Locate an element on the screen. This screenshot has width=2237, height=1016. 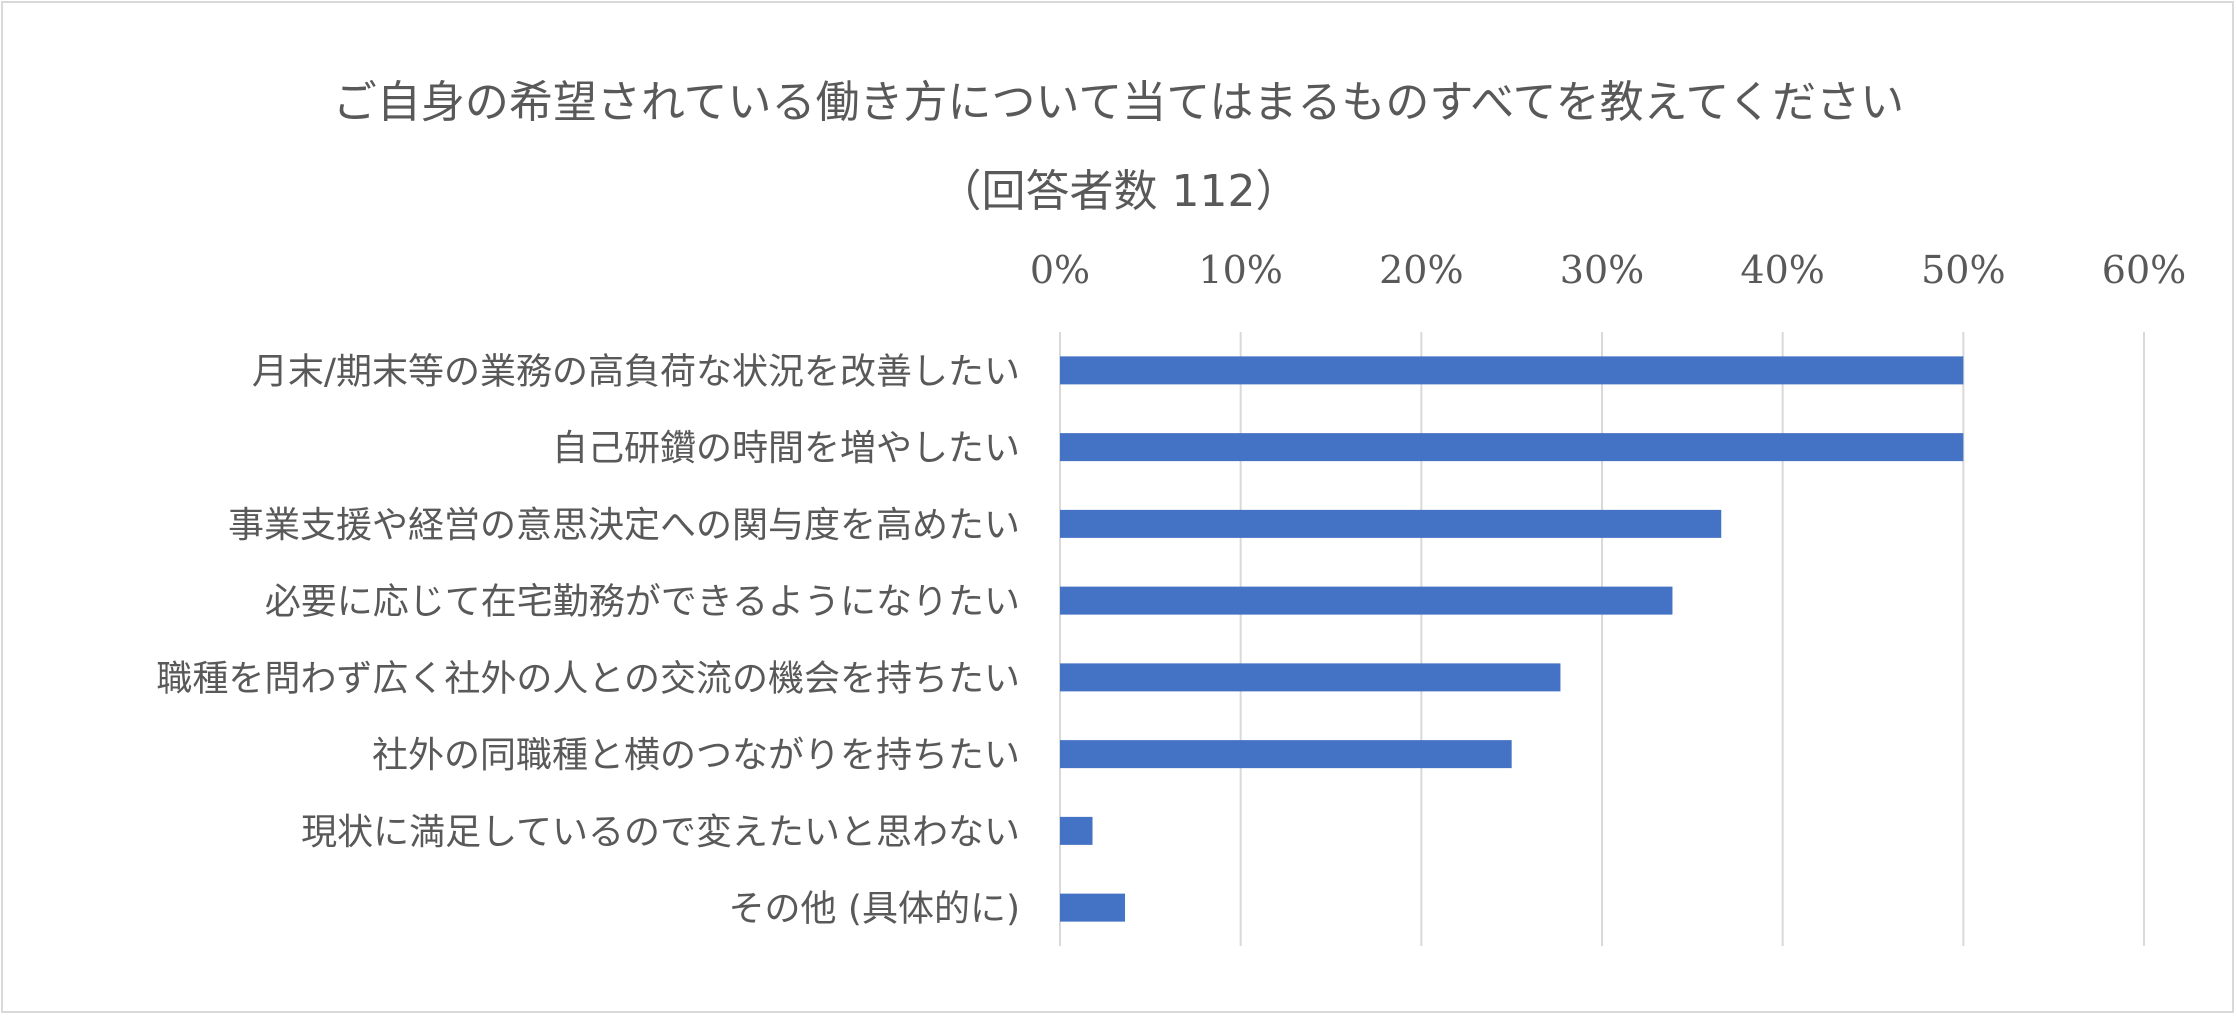
category-label: その他 (具体的に) is located at coordinates (874, 909).